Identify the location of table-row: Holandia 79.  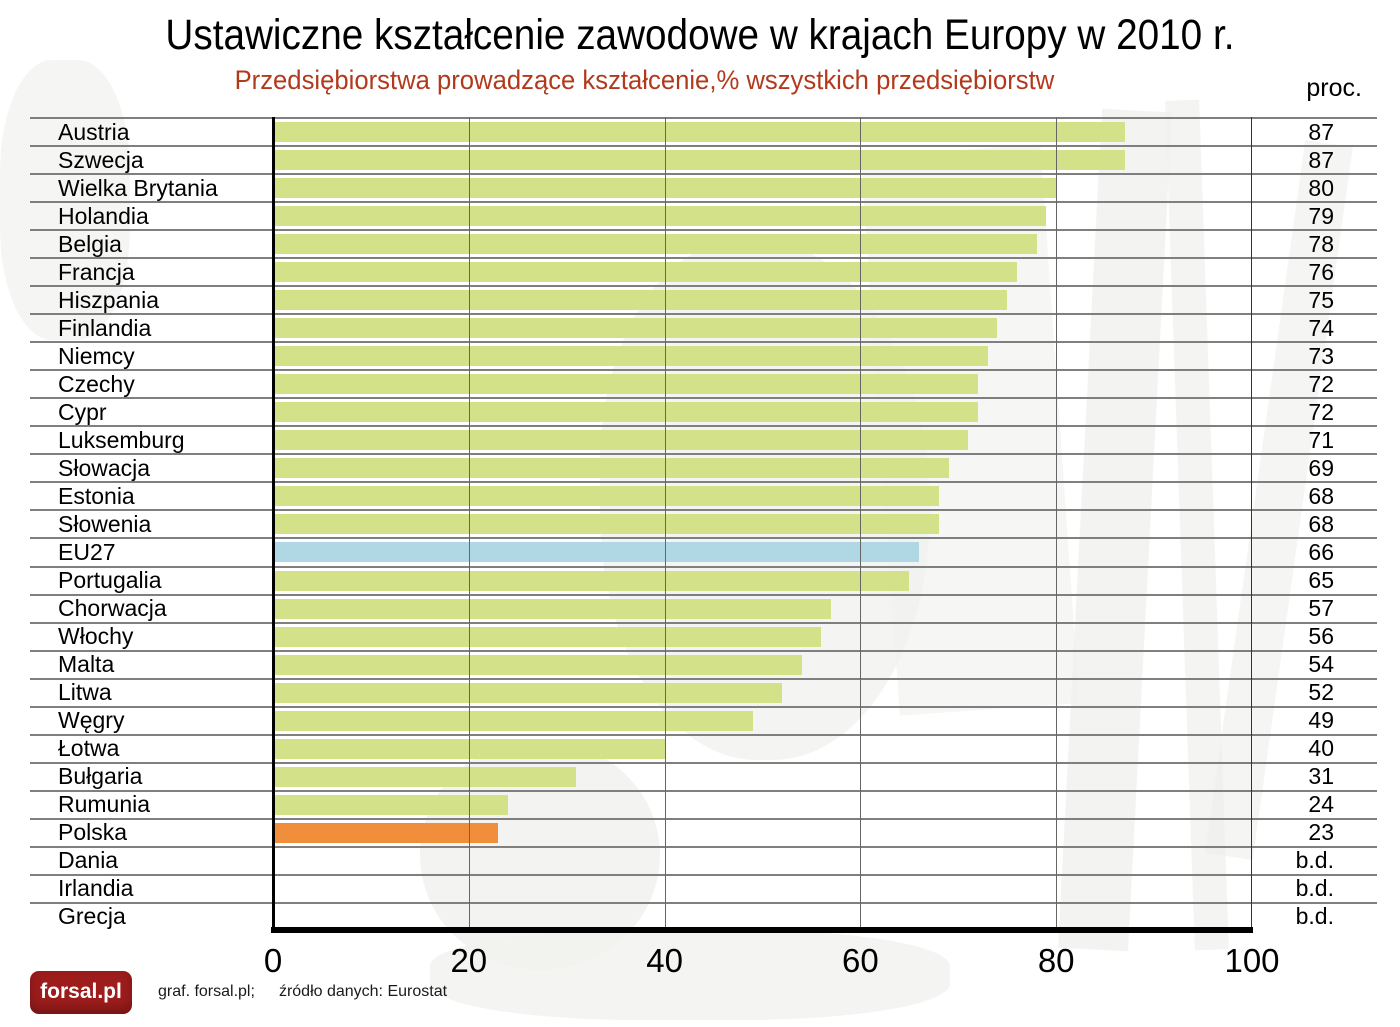
(703, 215).